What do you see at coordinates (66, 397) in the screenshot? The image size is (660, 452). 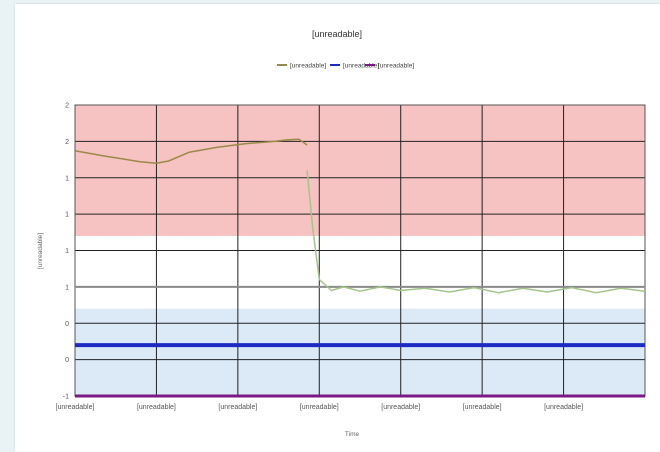 I see `y-tick-label: -1` at bounding box center [66, 397].